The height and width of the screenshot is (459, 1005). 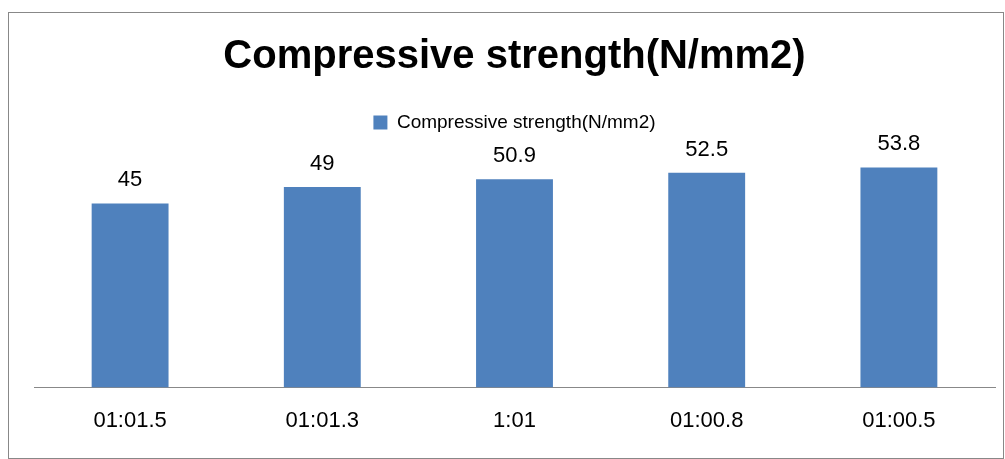 What do you see at coordinates (514, 155) in the screenshot?
I see `data-label: 50.9` at bounding box center [514, 155].